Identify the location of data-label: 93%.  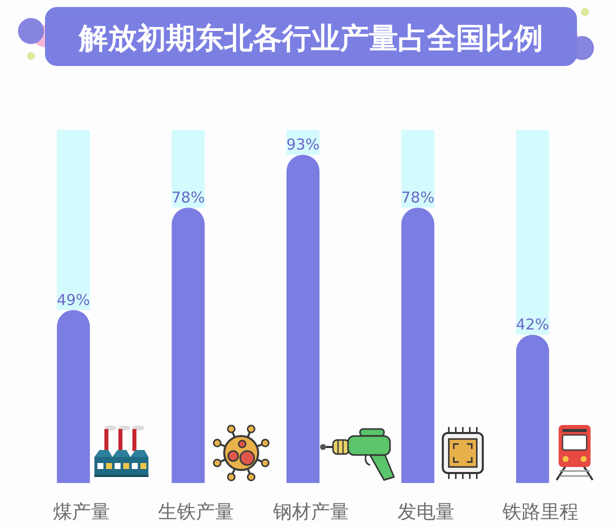
(303, 145).